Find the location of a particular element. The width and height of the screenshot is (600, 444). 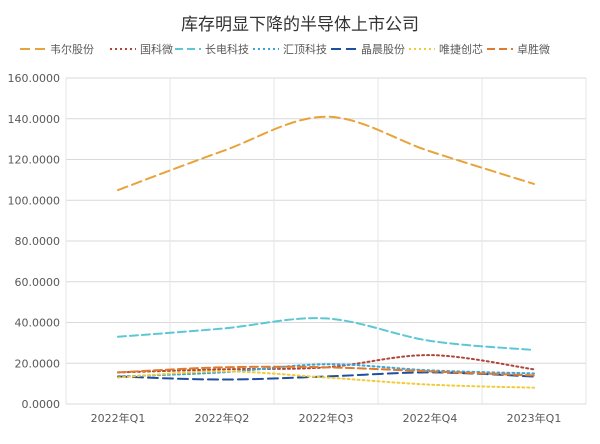

legend-label: 长电科技 is located at coordinates (227, 49).